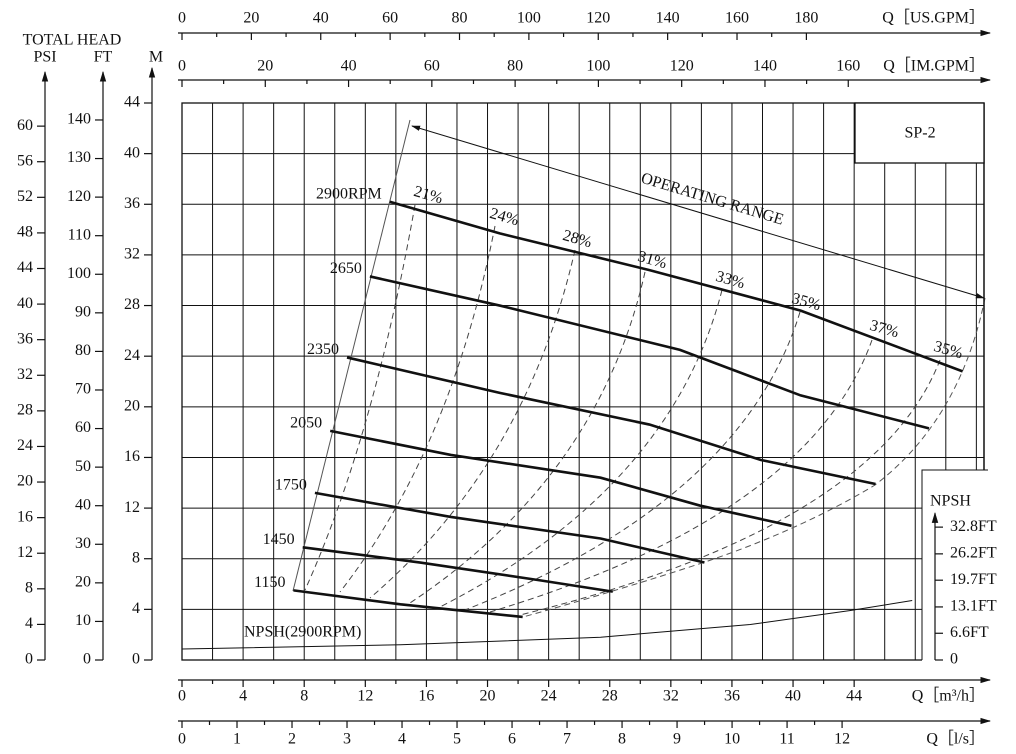  I want to click on chart-title: SP-2, so click(919, 133).